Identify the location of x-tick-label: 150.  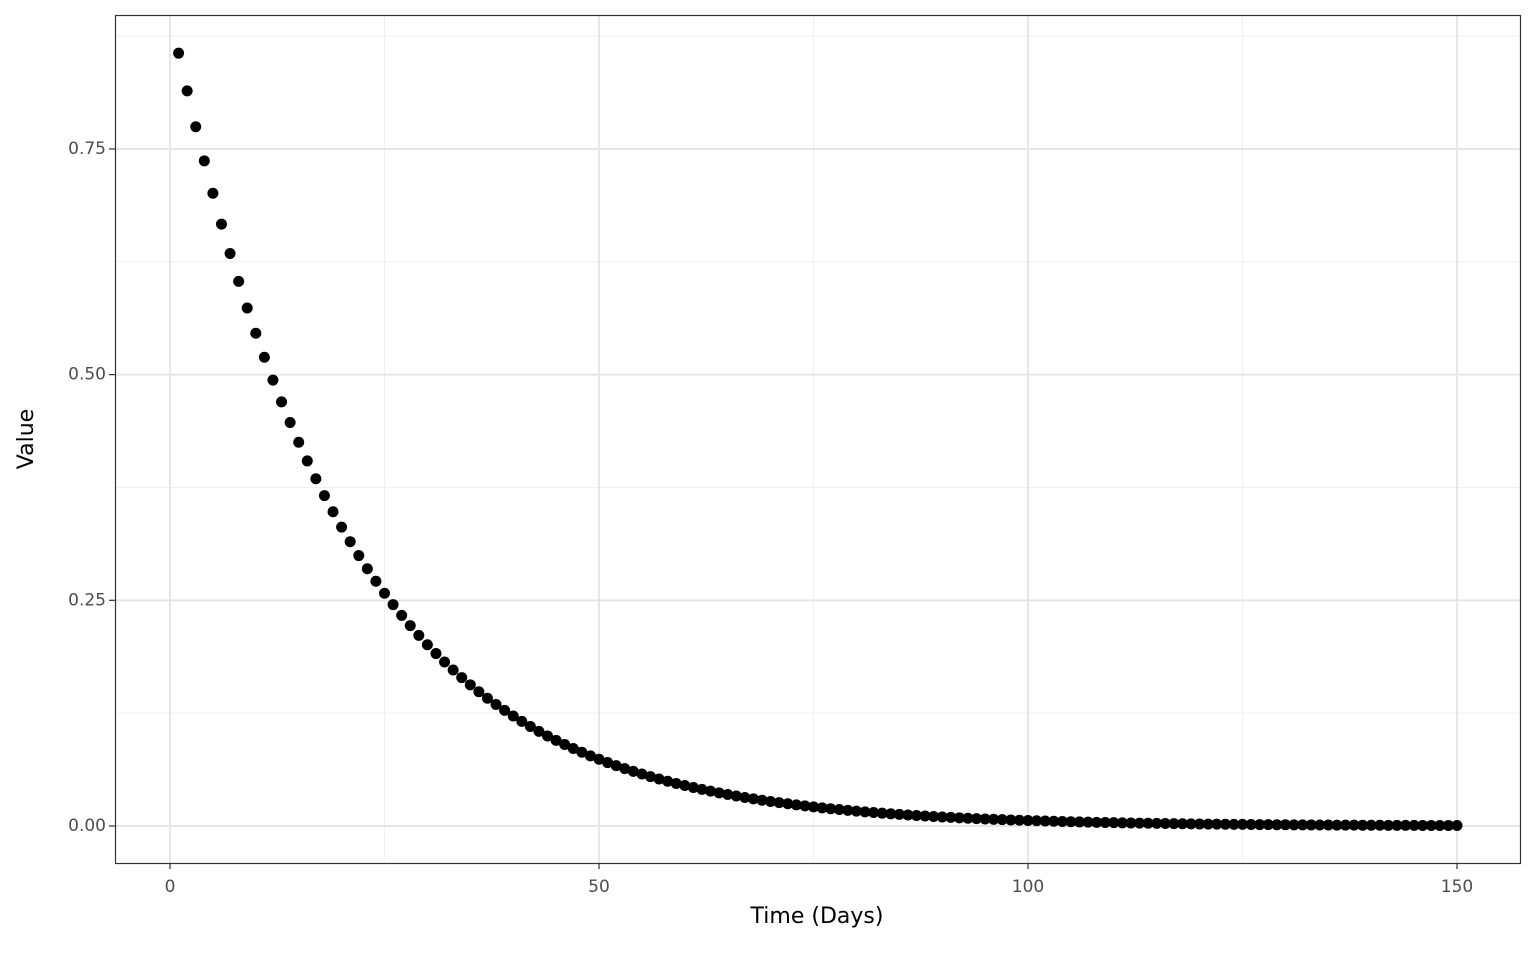
(1457, 887).